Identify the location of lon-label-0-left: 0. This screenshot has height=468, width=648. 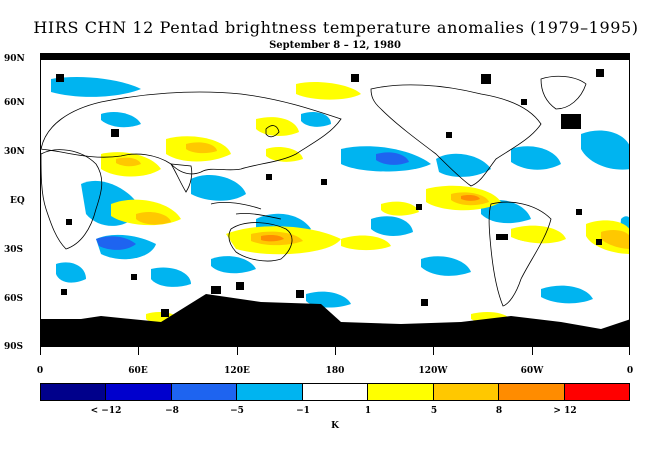
(40, 371).